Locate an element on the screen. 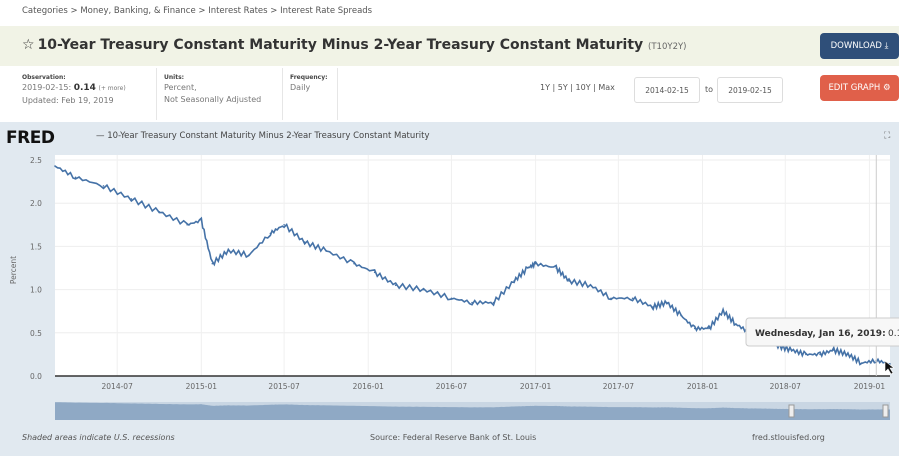  units-line2: Not Seasonally Adjusted is located at coordinates (213, 99).